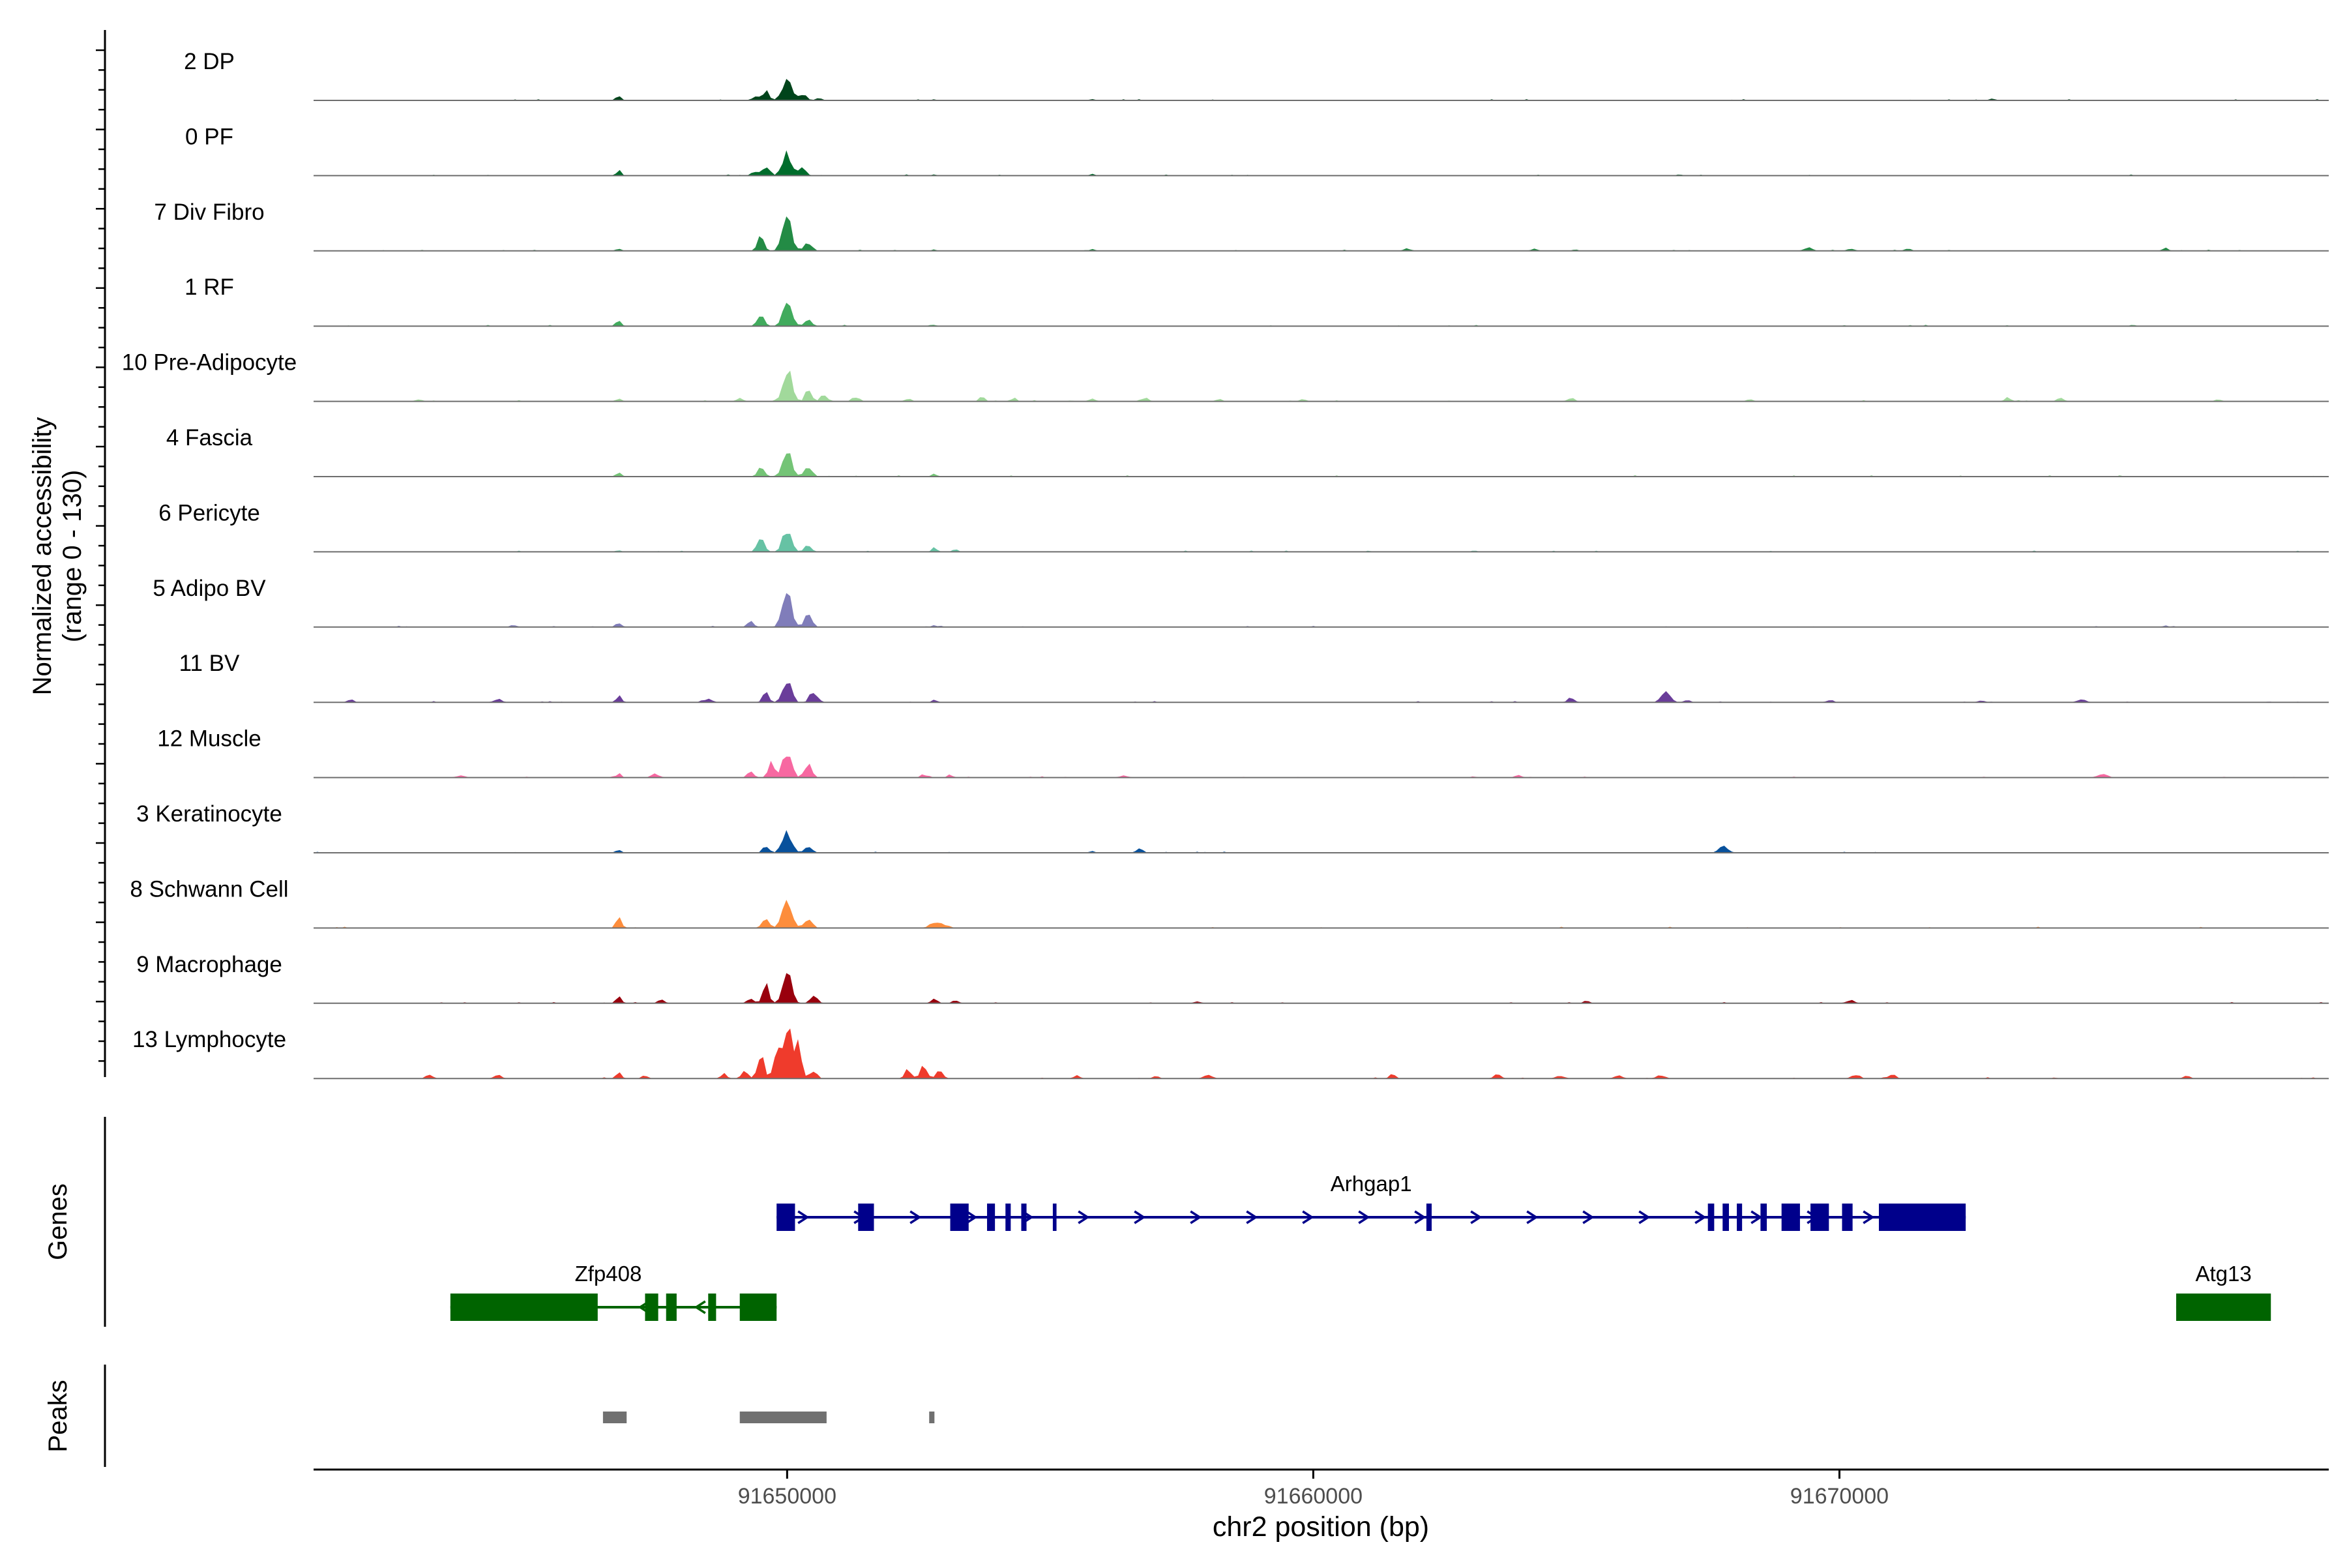 The image size is (2347, 1568). I want to click on track-label: 0 PF, so click(209, 137).